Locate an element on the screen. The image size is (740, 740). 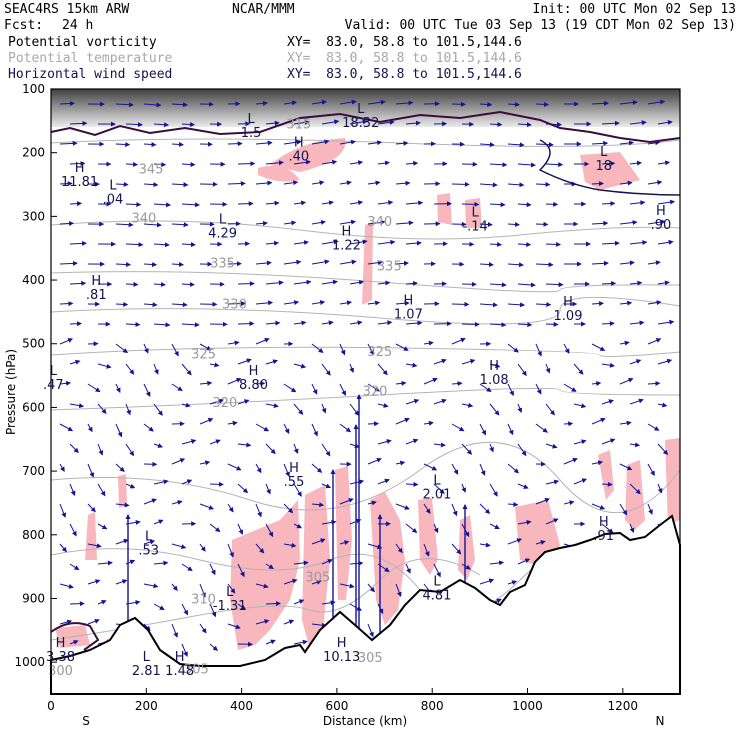
theta-label: 320 is located at coordinates (225, 403).